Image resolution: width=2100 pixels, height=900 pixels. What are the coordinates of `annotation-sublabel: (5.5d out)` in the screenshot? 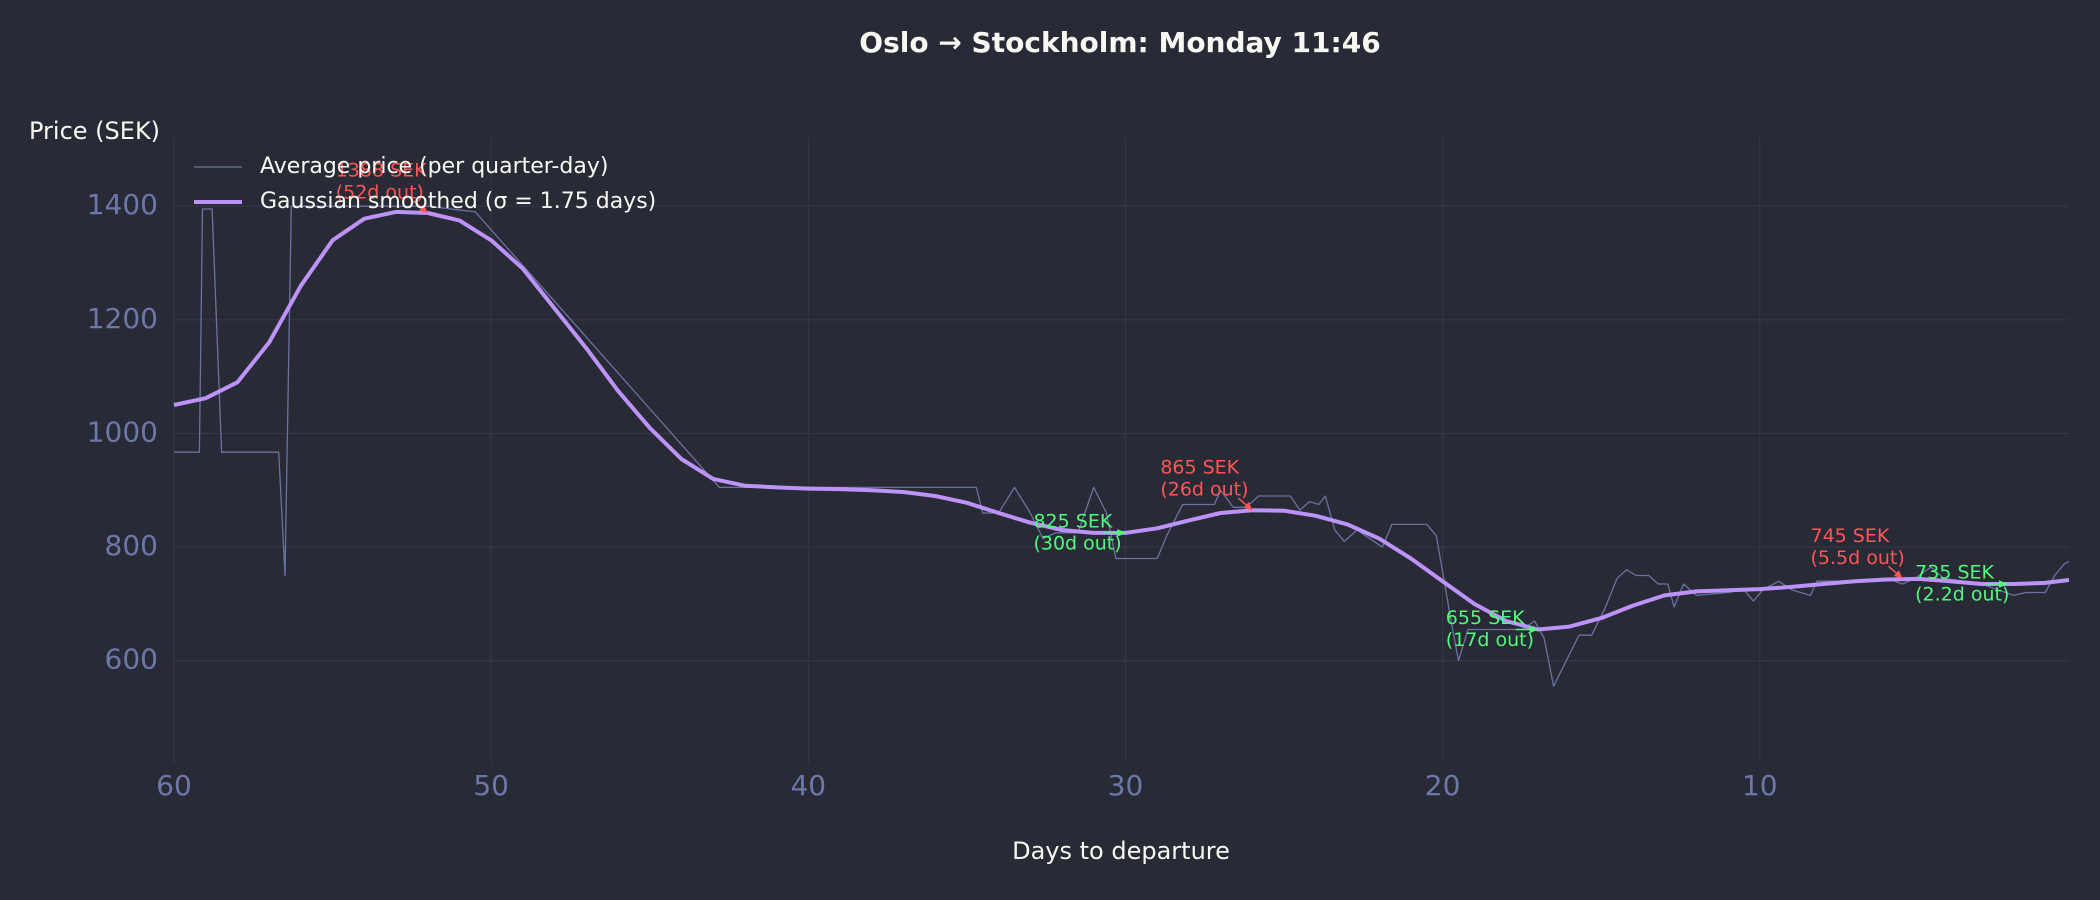 It's located at (1857, 558).